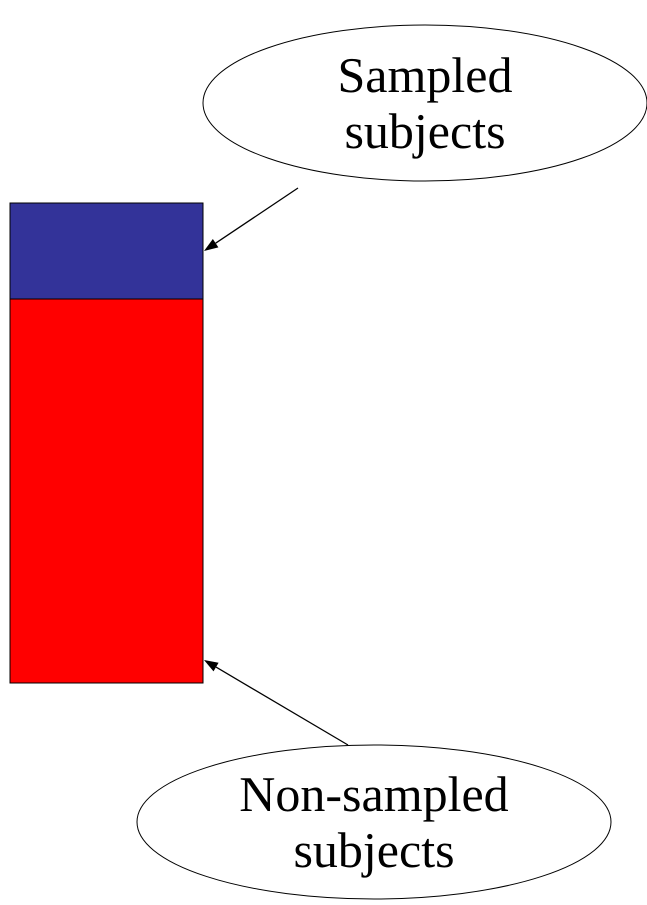 Image resolution: width=647 pixels, height=905 pixels. What do you see at coordinates (425, 103) in the screenshot?
I see `text: Sampled subjects` at bounding box center [425, 103].